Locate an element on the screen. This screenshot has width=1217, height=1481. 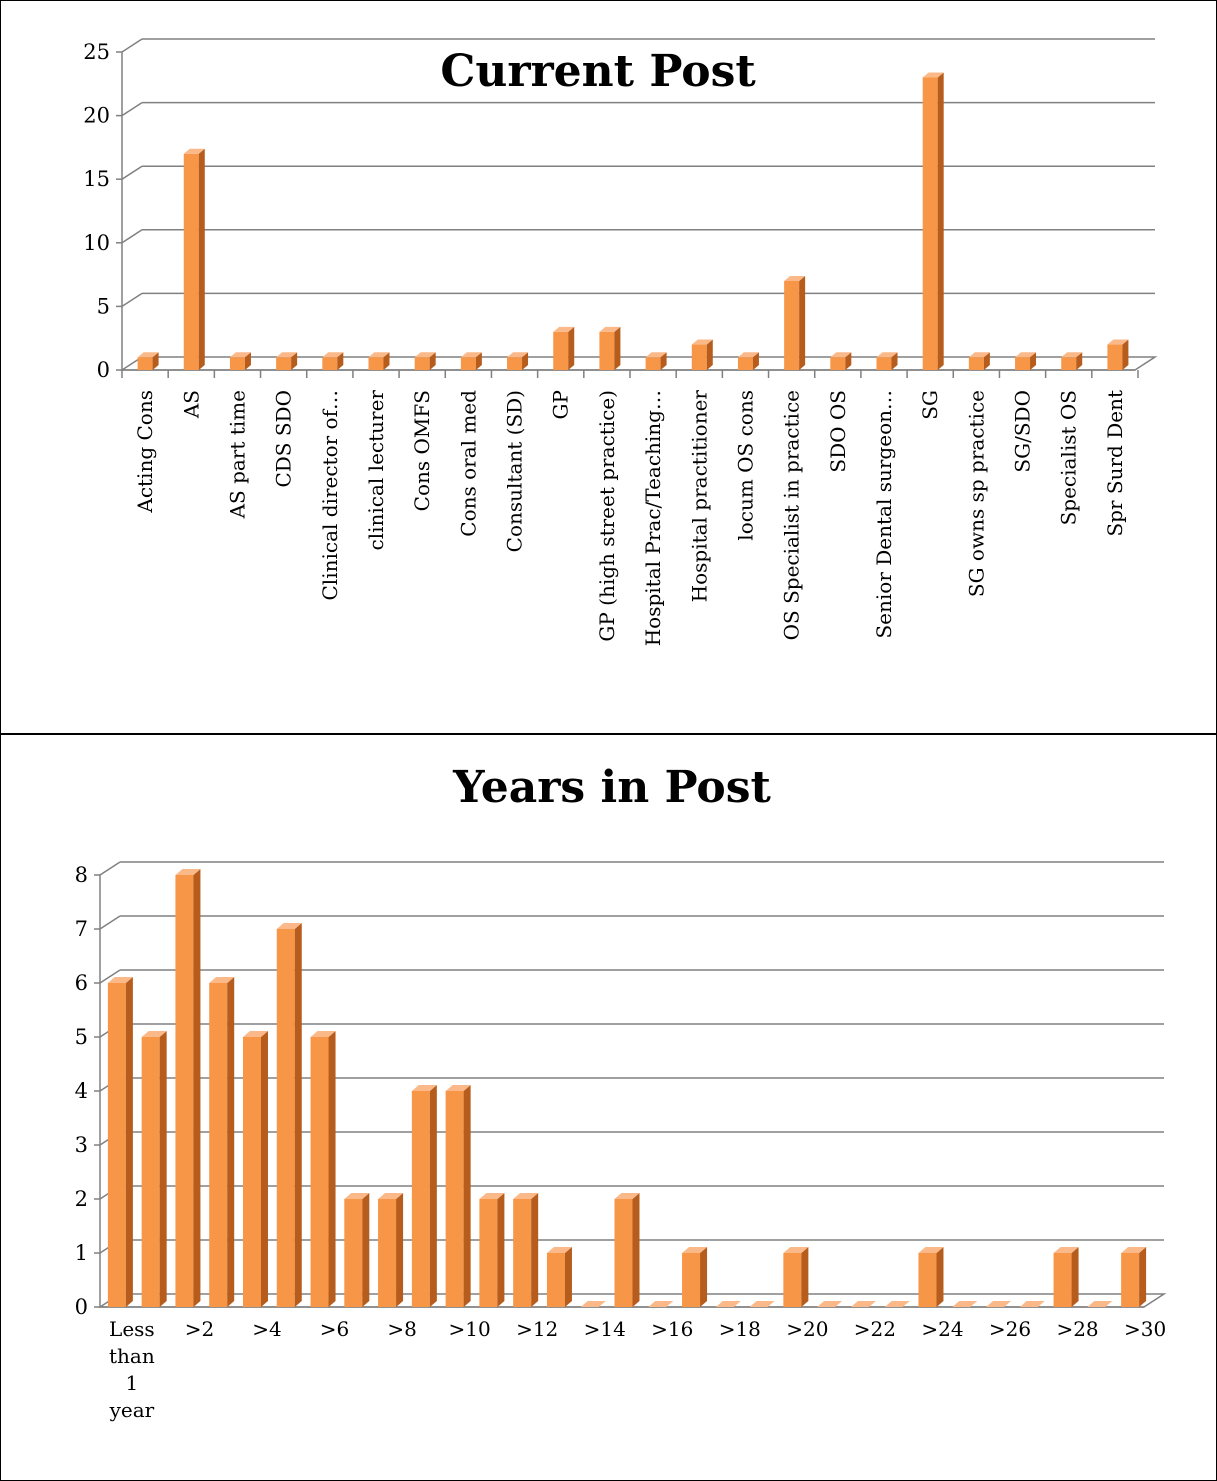
x-tick-label: SG is located at coordinates (930, 405).